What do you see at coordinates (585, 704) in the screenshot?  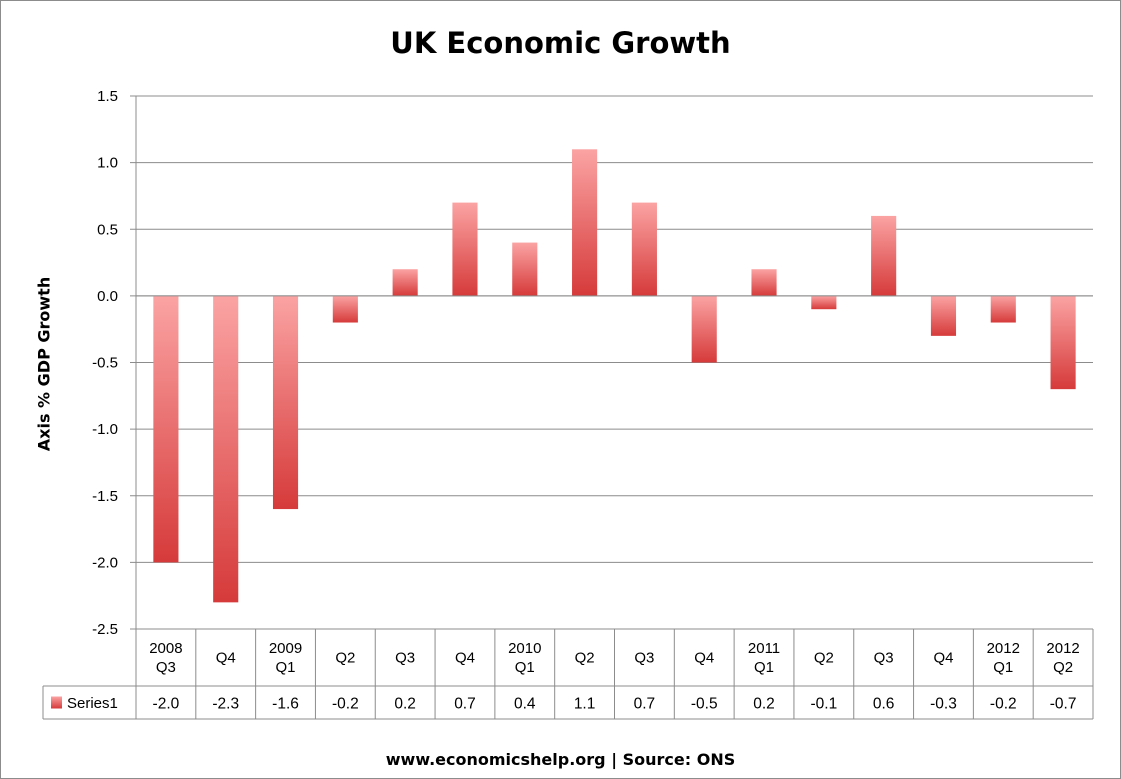 I see `data-table-value: 1.1` at bounding box center [585, 704].